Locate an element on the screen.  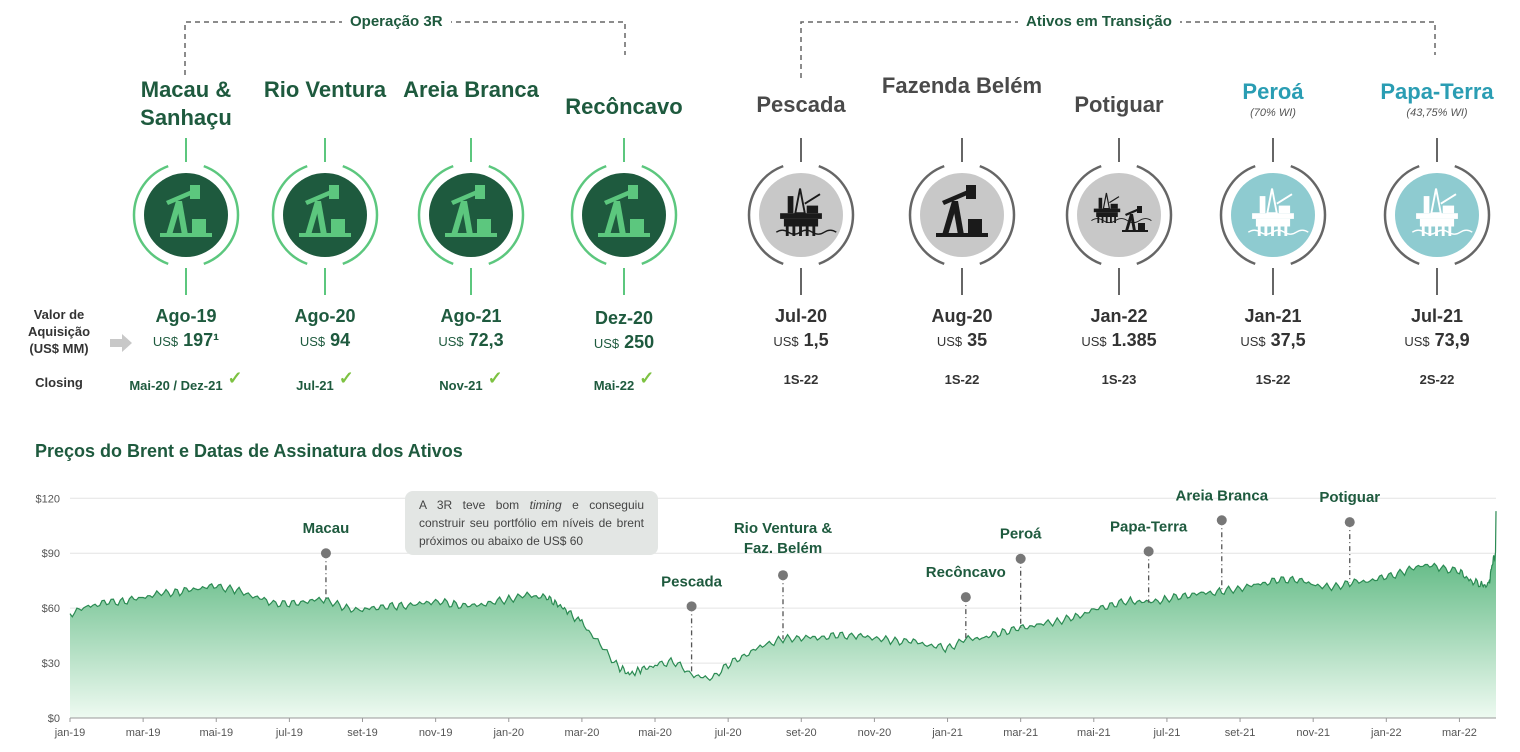
value-amount: 1,5 is located at coordinates (816, 340).